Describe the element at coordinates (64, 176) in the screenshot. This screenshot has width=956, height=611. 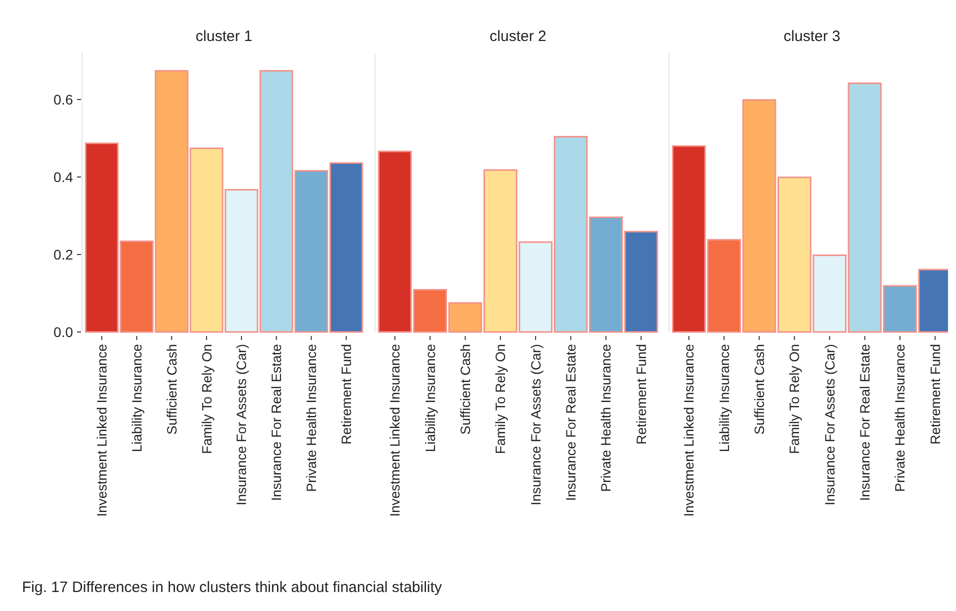
I see `y-tick-label: 0.4` at that location.